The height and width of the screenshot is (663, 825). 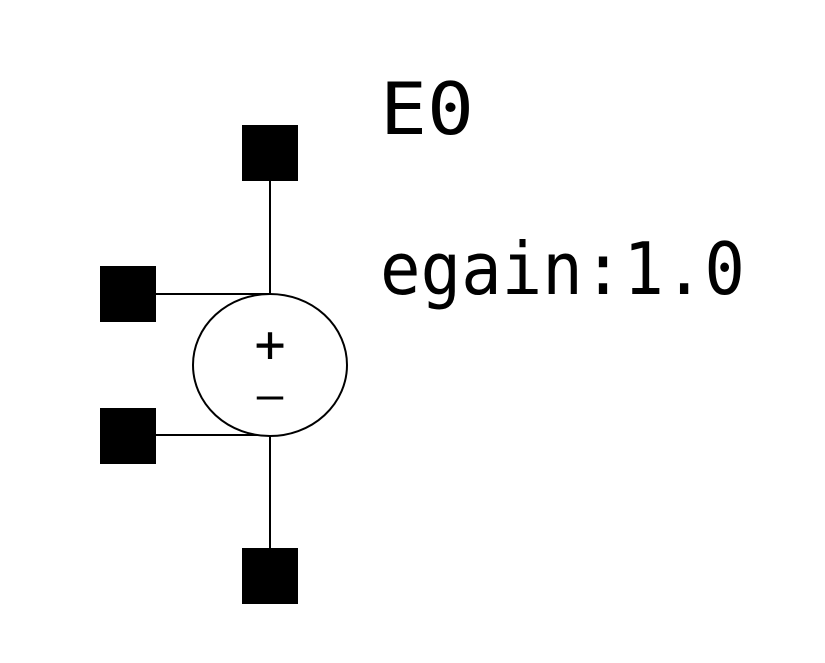 I want to click on pin-control-minus, so click(x=128, y=436).